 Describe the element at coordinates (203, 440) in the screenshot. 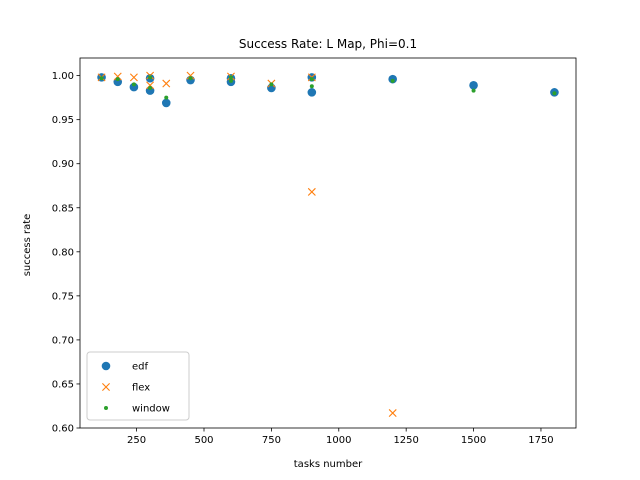

I see `x-tick-label: 500` at that location.